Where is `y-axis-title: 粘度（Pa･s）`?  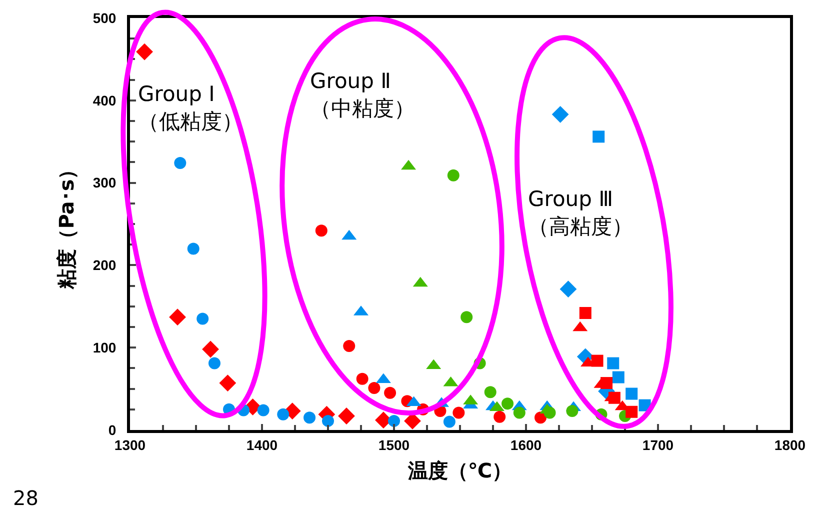
y-axis-title: 粘度（Pa･s） is located at coordinates (66, 224).